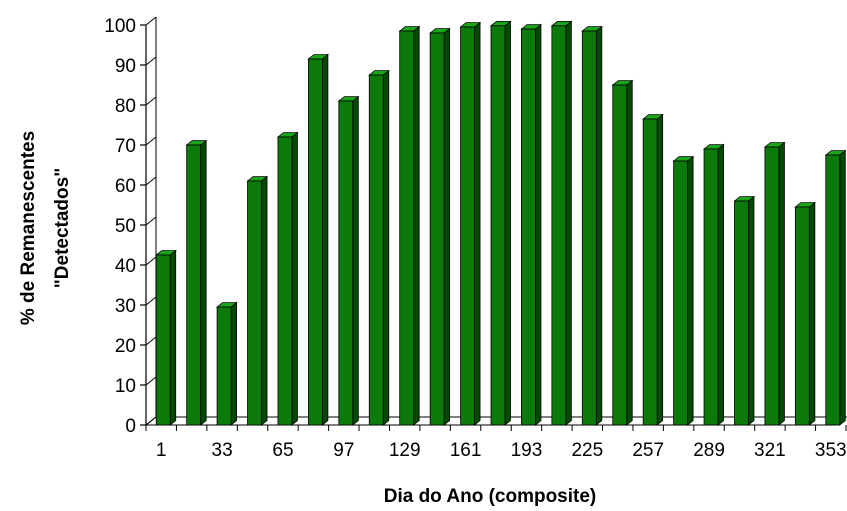 The height and width of the screenshot is (511, 847). I want to click on y-tick-label: 0, so click(130, 426).